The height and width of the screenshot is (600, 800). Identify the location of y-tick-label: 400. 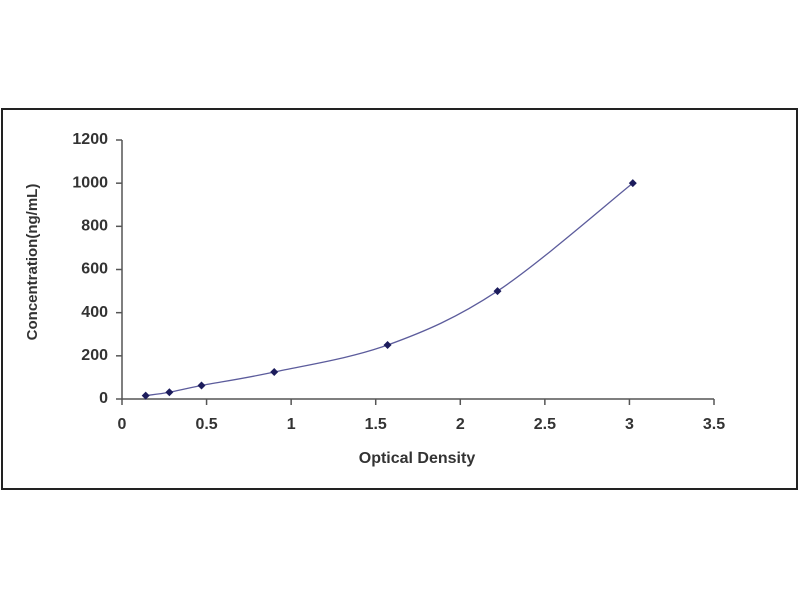
(94, 312).